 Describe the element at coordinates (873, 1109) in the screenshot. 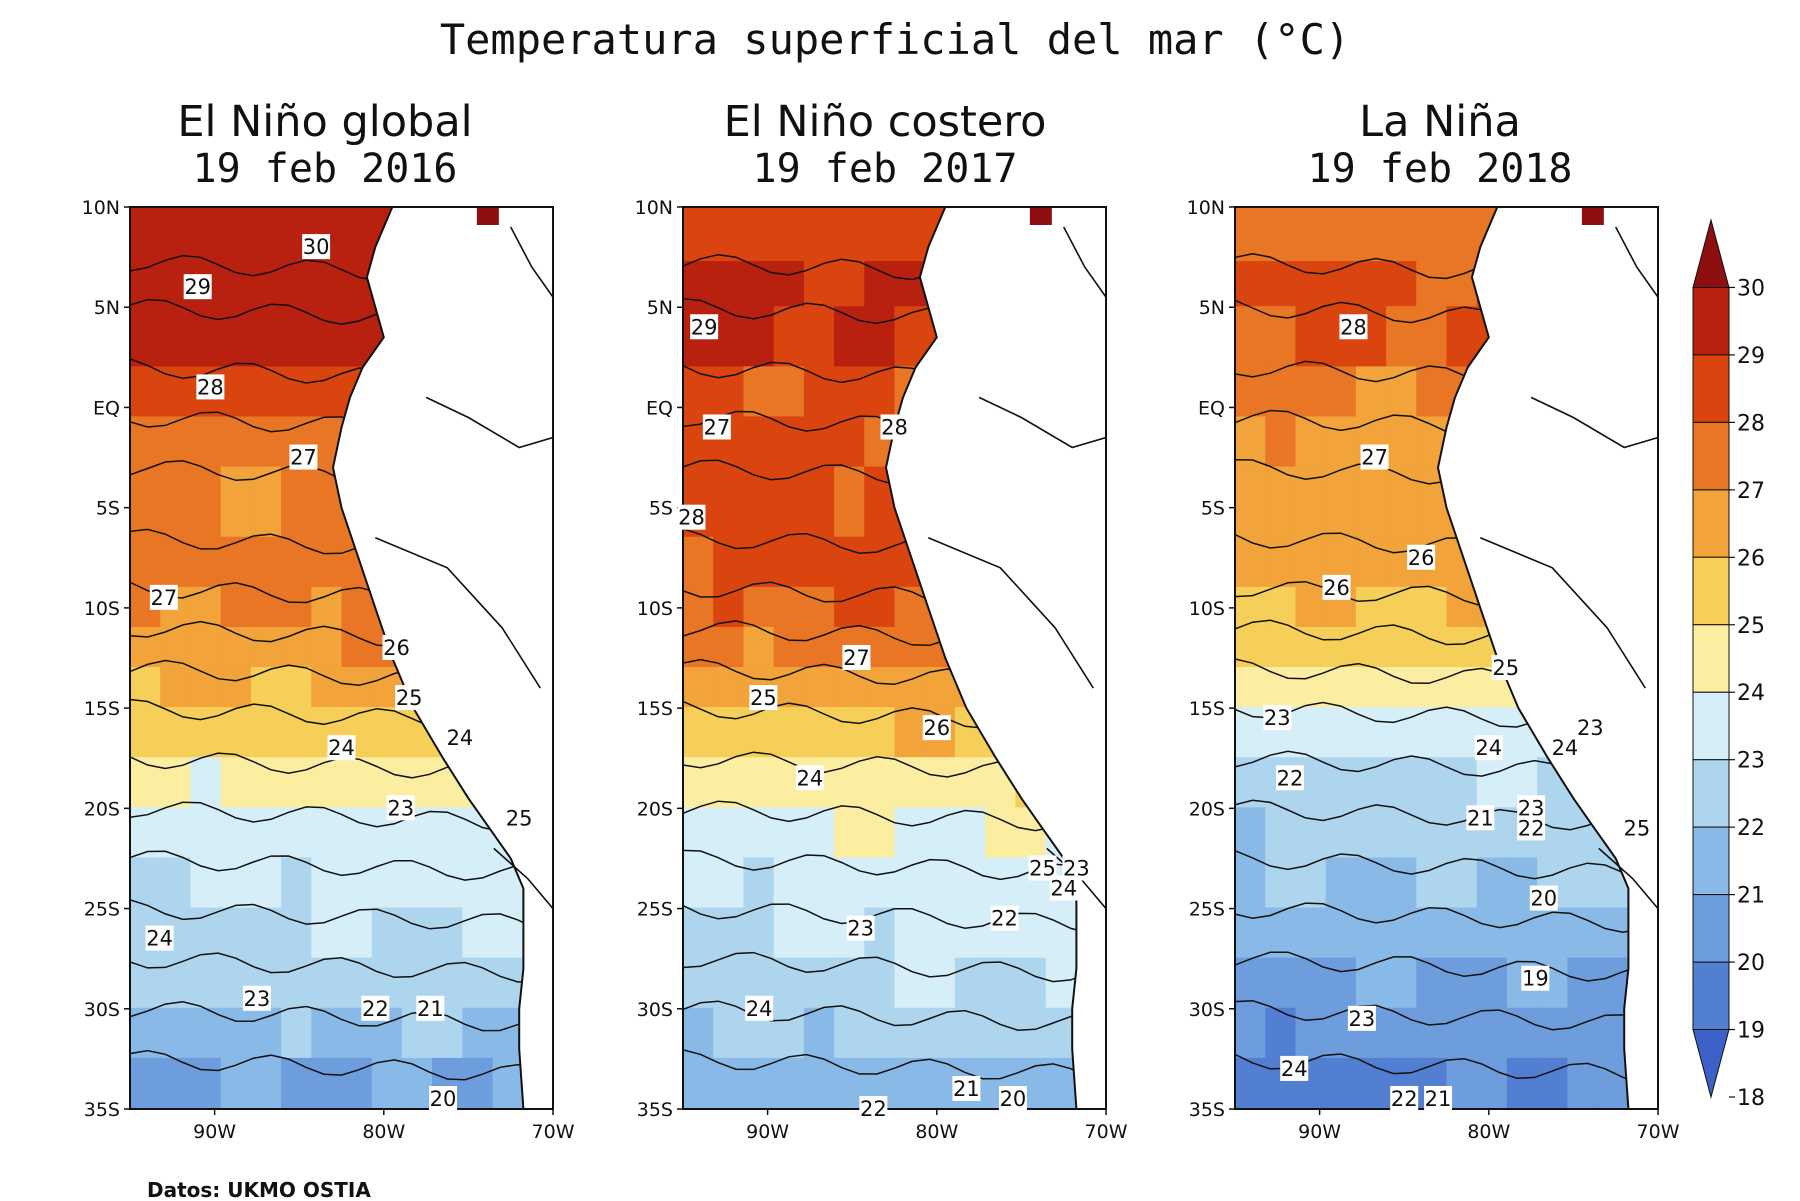

I see `contour-label-text: 22` at that location.